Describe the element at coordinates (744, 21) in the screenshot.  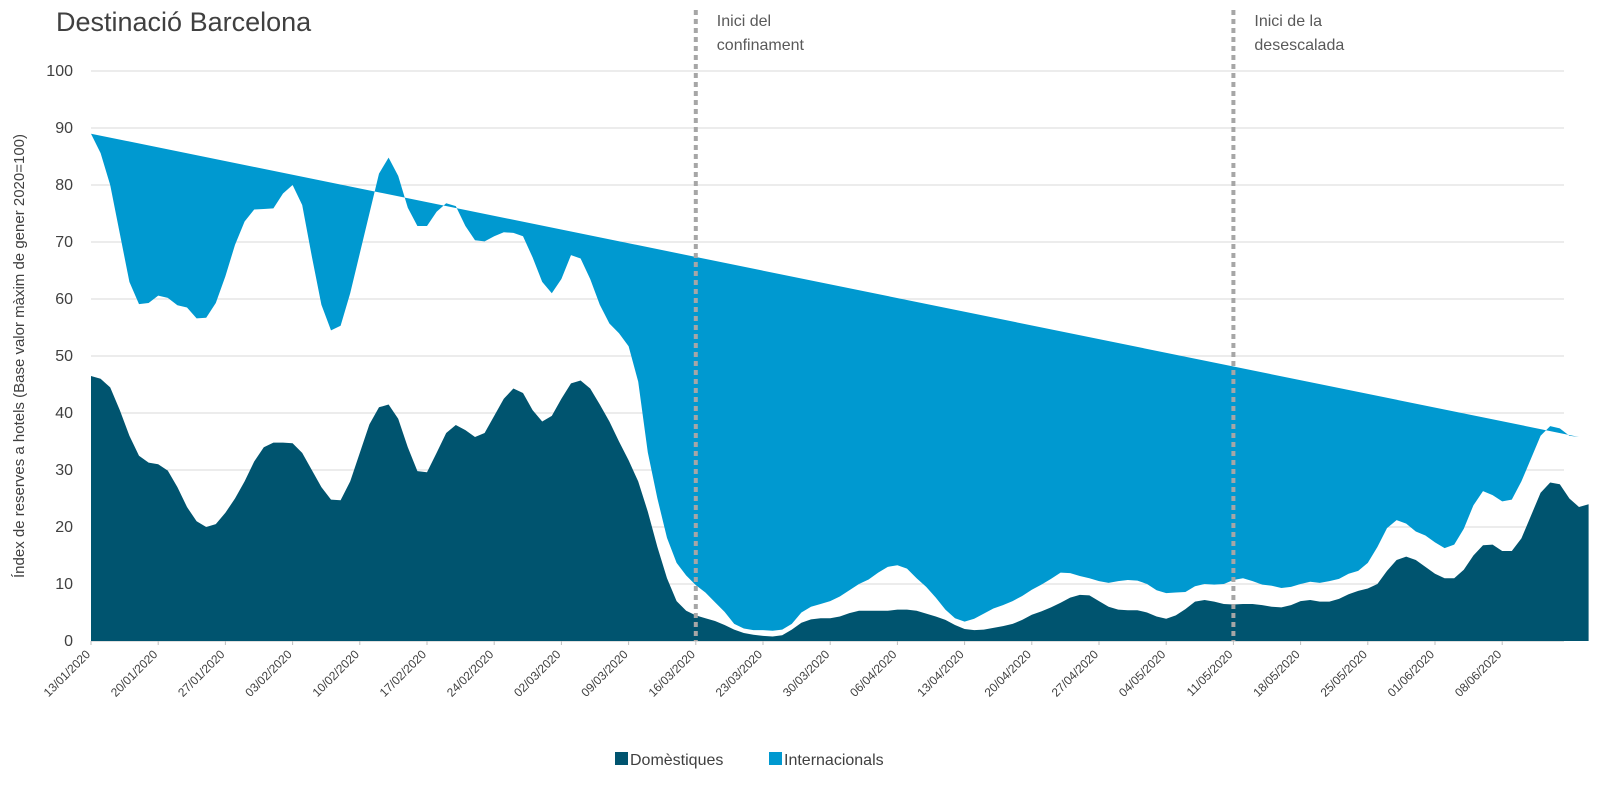
I see `annotation-text: Inici del` at that location.